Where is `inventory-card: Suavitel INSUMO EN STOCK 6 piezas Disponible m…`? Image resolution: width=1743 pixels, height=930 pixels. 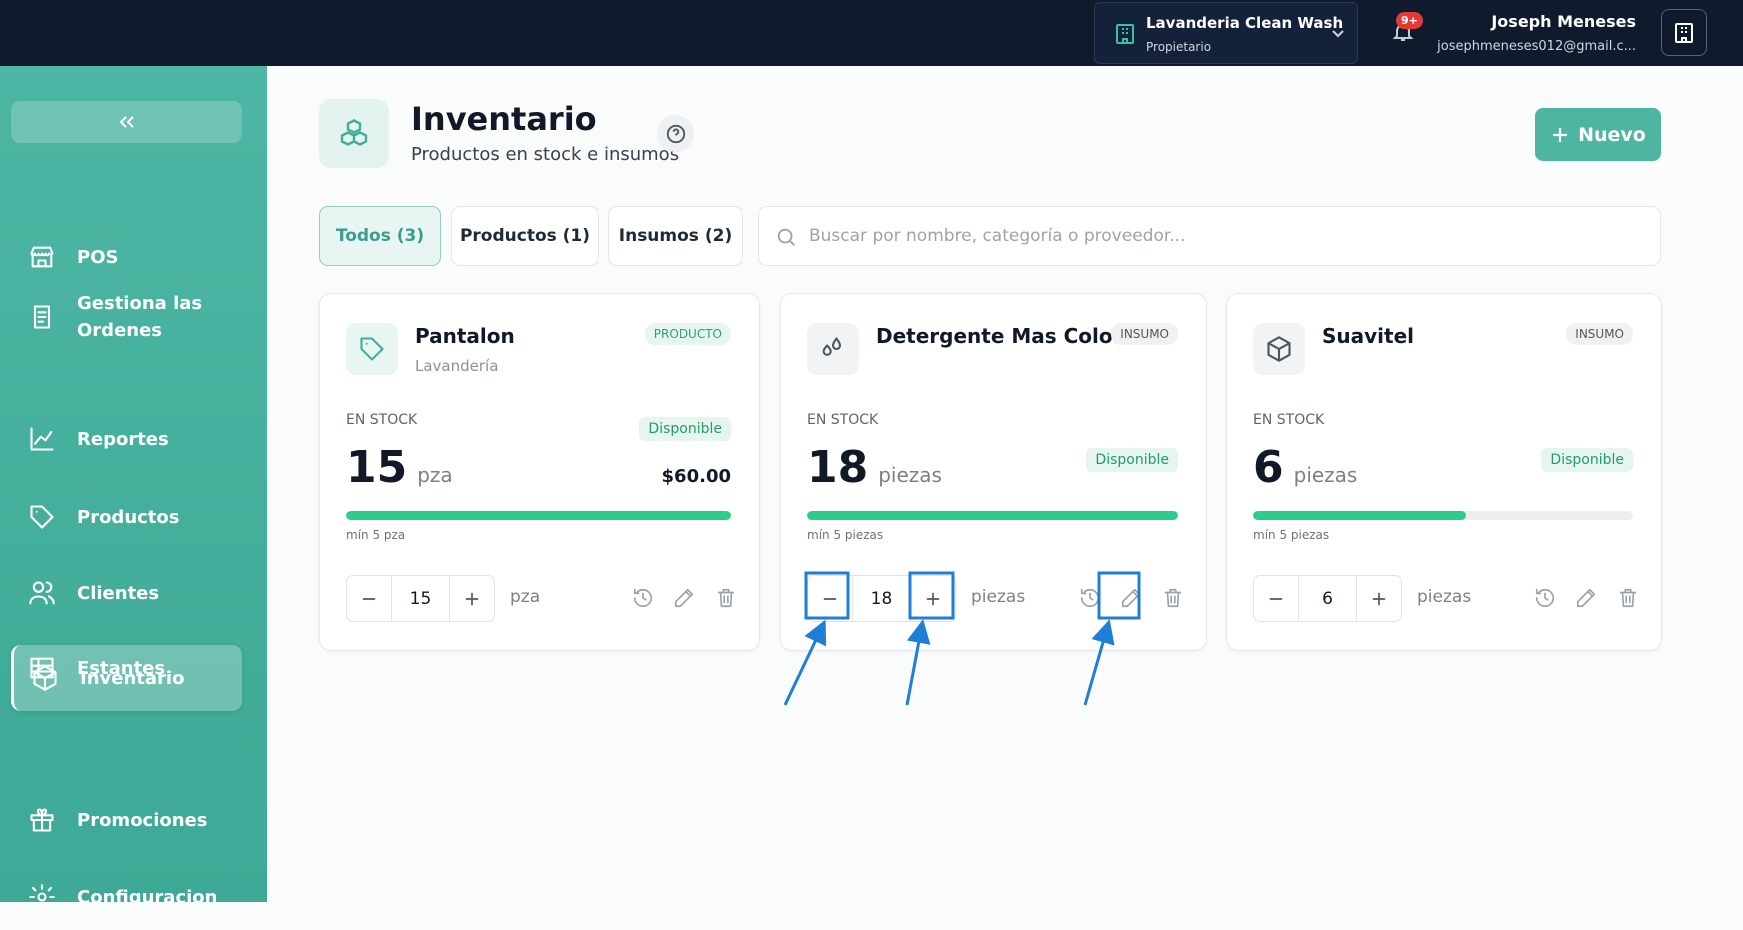 inventory-card: Suavitel INSUMO EN STOCK 6 piezas Disponible m… is located at coordinates (1444, 472).